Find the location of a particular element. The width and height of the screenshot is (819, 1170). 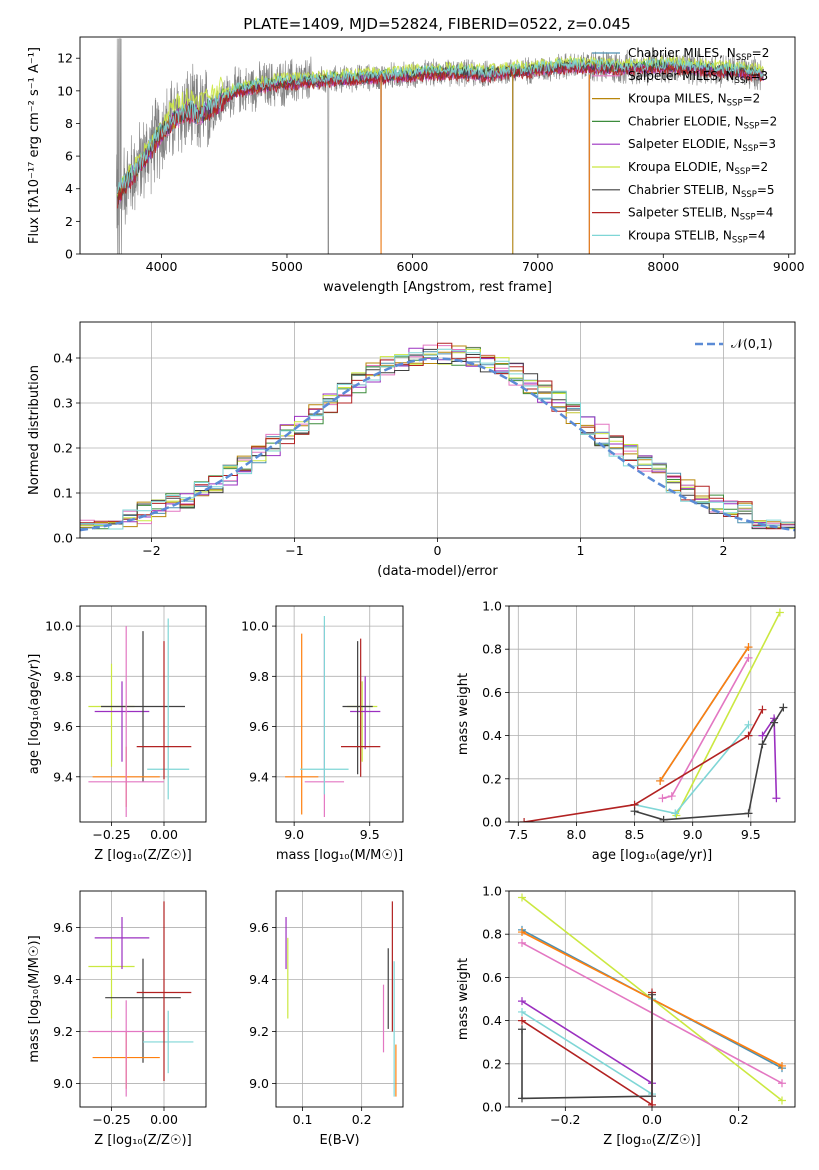

panel-mass-age: 9.0 9.5 9.4 9.6 9.8 10.0 mass [log₁₀(M/M☉)] is located at coordinates (322, 734).